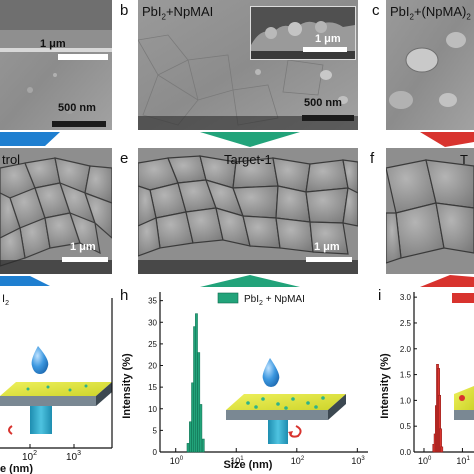 The image size is (474, 474). Describe the element at coordinates (237, 461) in the screenshot. I see `x-tick-label-h: 10¹` at that location.